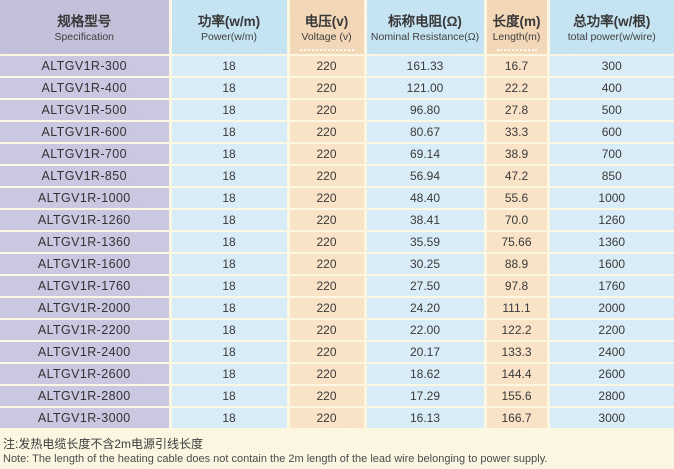  What do you see at coordinates (611, 242) in the screenshot?
I see `value-cell: 1360` at bounding box center [611, 242].